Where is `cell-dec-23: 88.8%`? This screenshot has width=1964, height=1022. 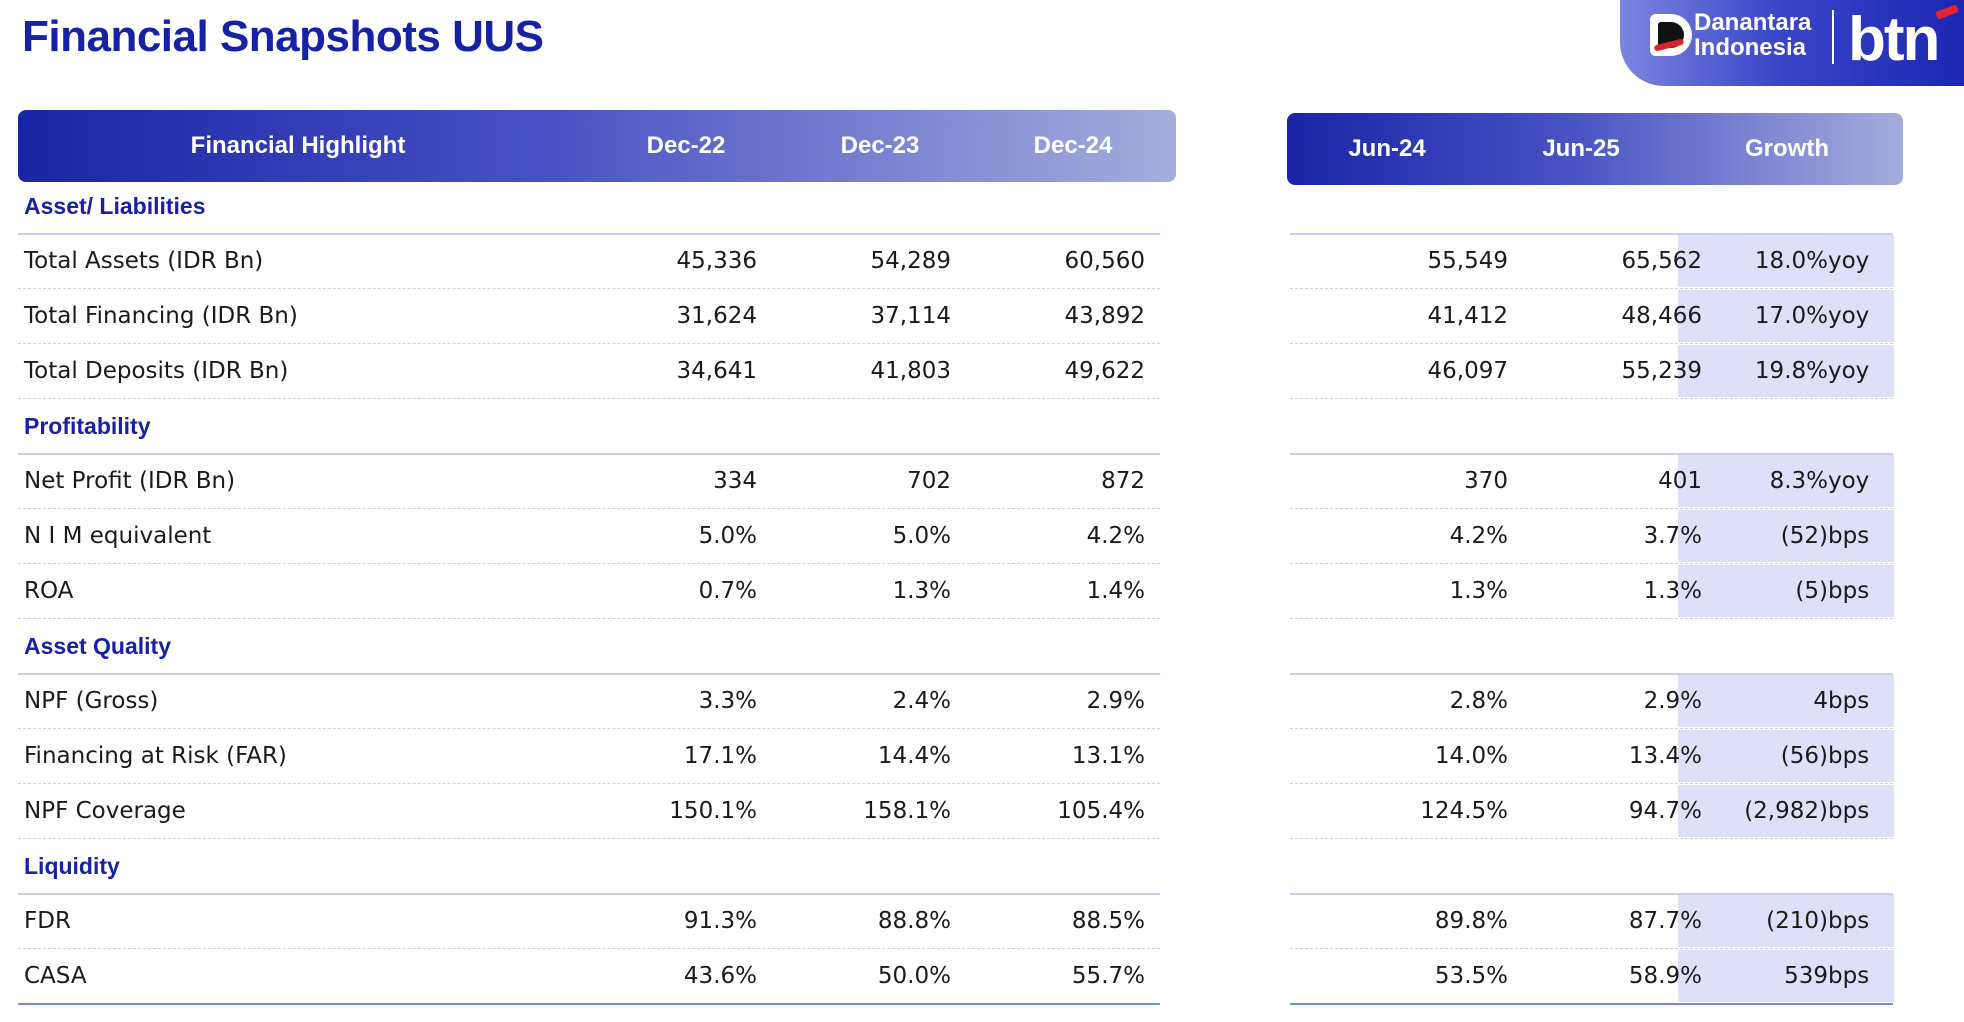
cell-dec-23: 88.8% is located at coordinates (914, 921).